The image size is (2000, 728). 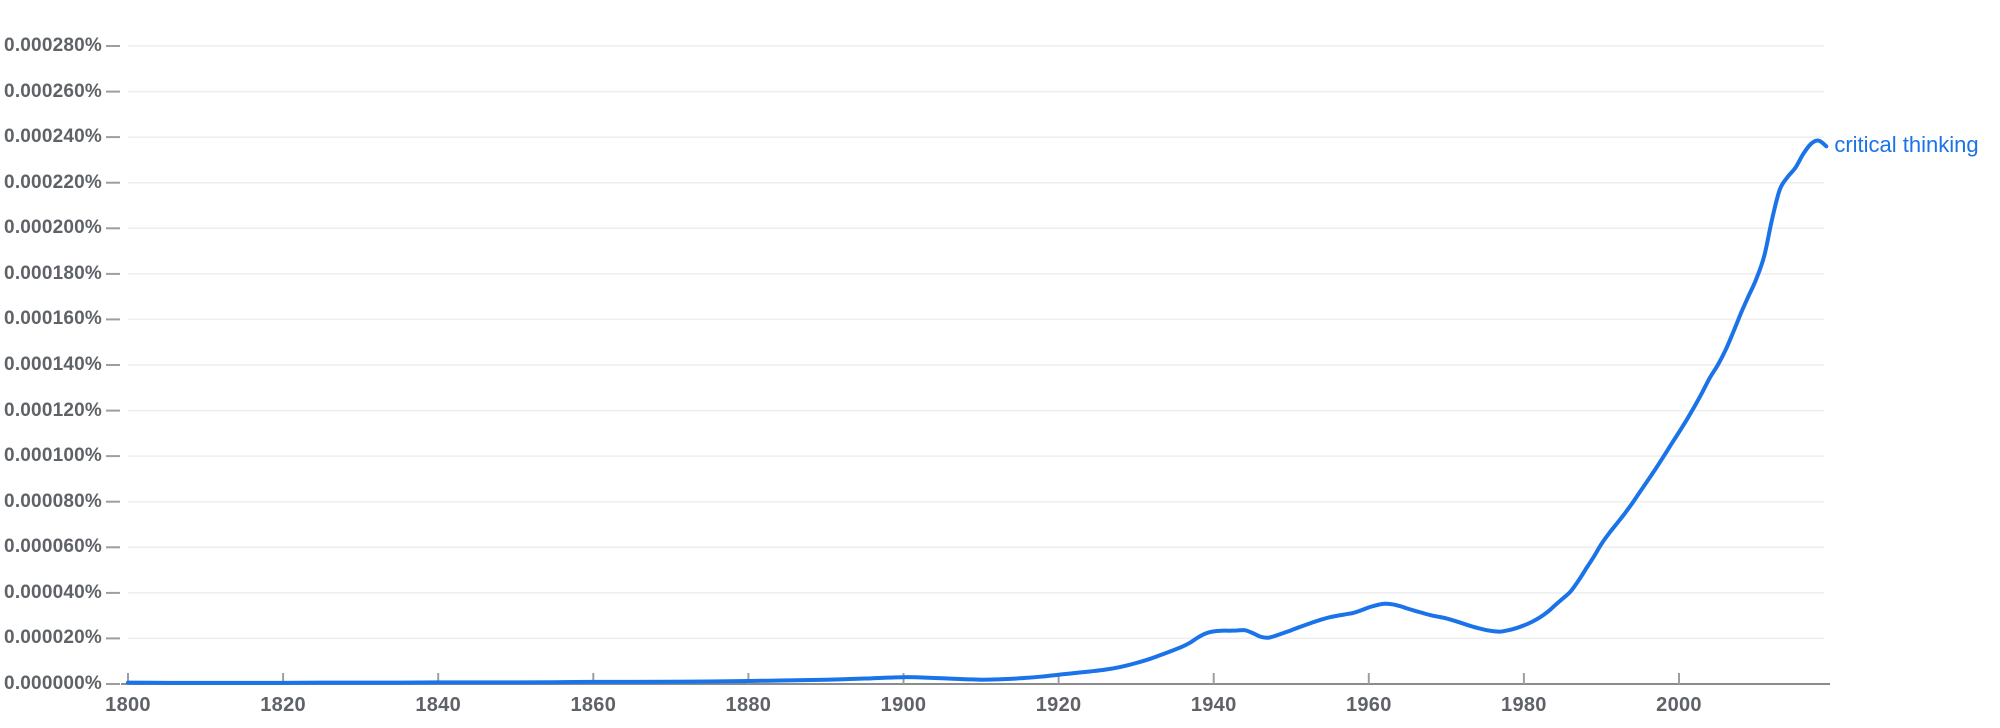 What do you see at coordinates (748, 705) in the screenshot?
I see `x-axis-label: 1880` at bounding box center [748, 705].